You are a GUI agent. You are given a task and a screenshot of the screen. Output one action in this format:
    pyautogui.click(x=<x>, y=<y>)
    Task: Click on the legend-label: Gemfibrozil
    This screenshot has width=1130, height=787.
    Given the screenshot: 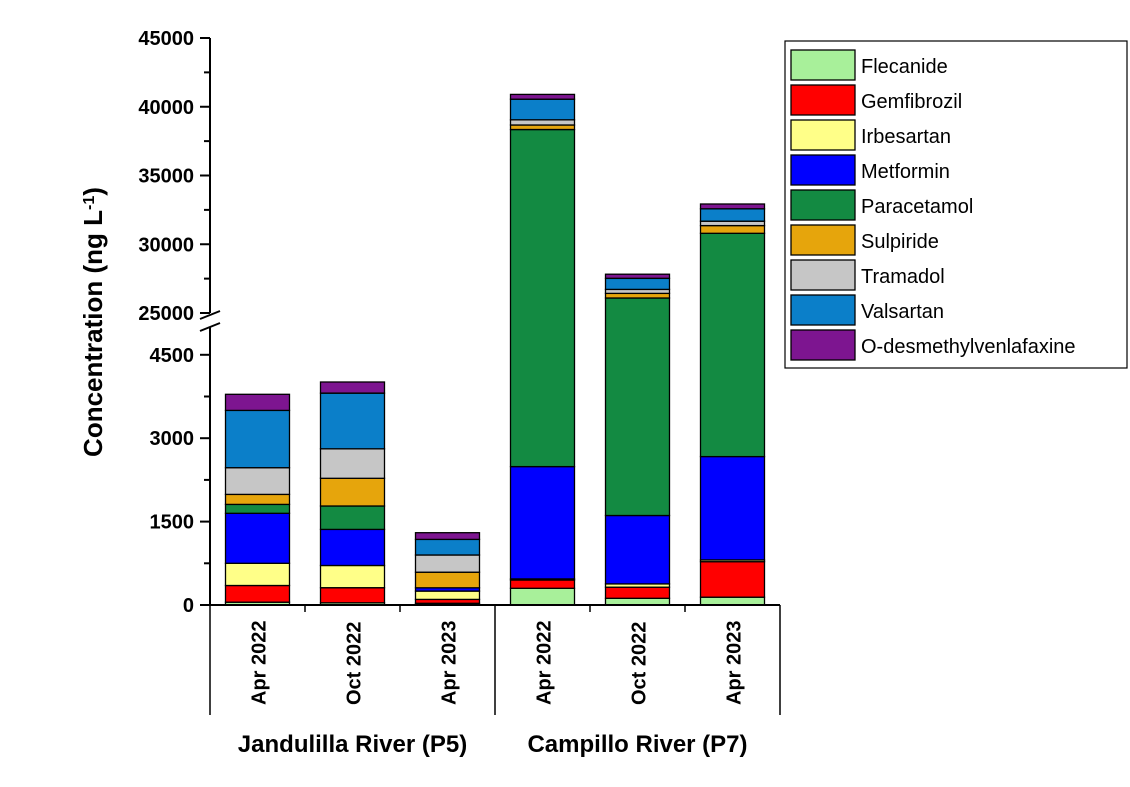 What is the action you would take?
    pyautogui.click(x=911, y=102)
    